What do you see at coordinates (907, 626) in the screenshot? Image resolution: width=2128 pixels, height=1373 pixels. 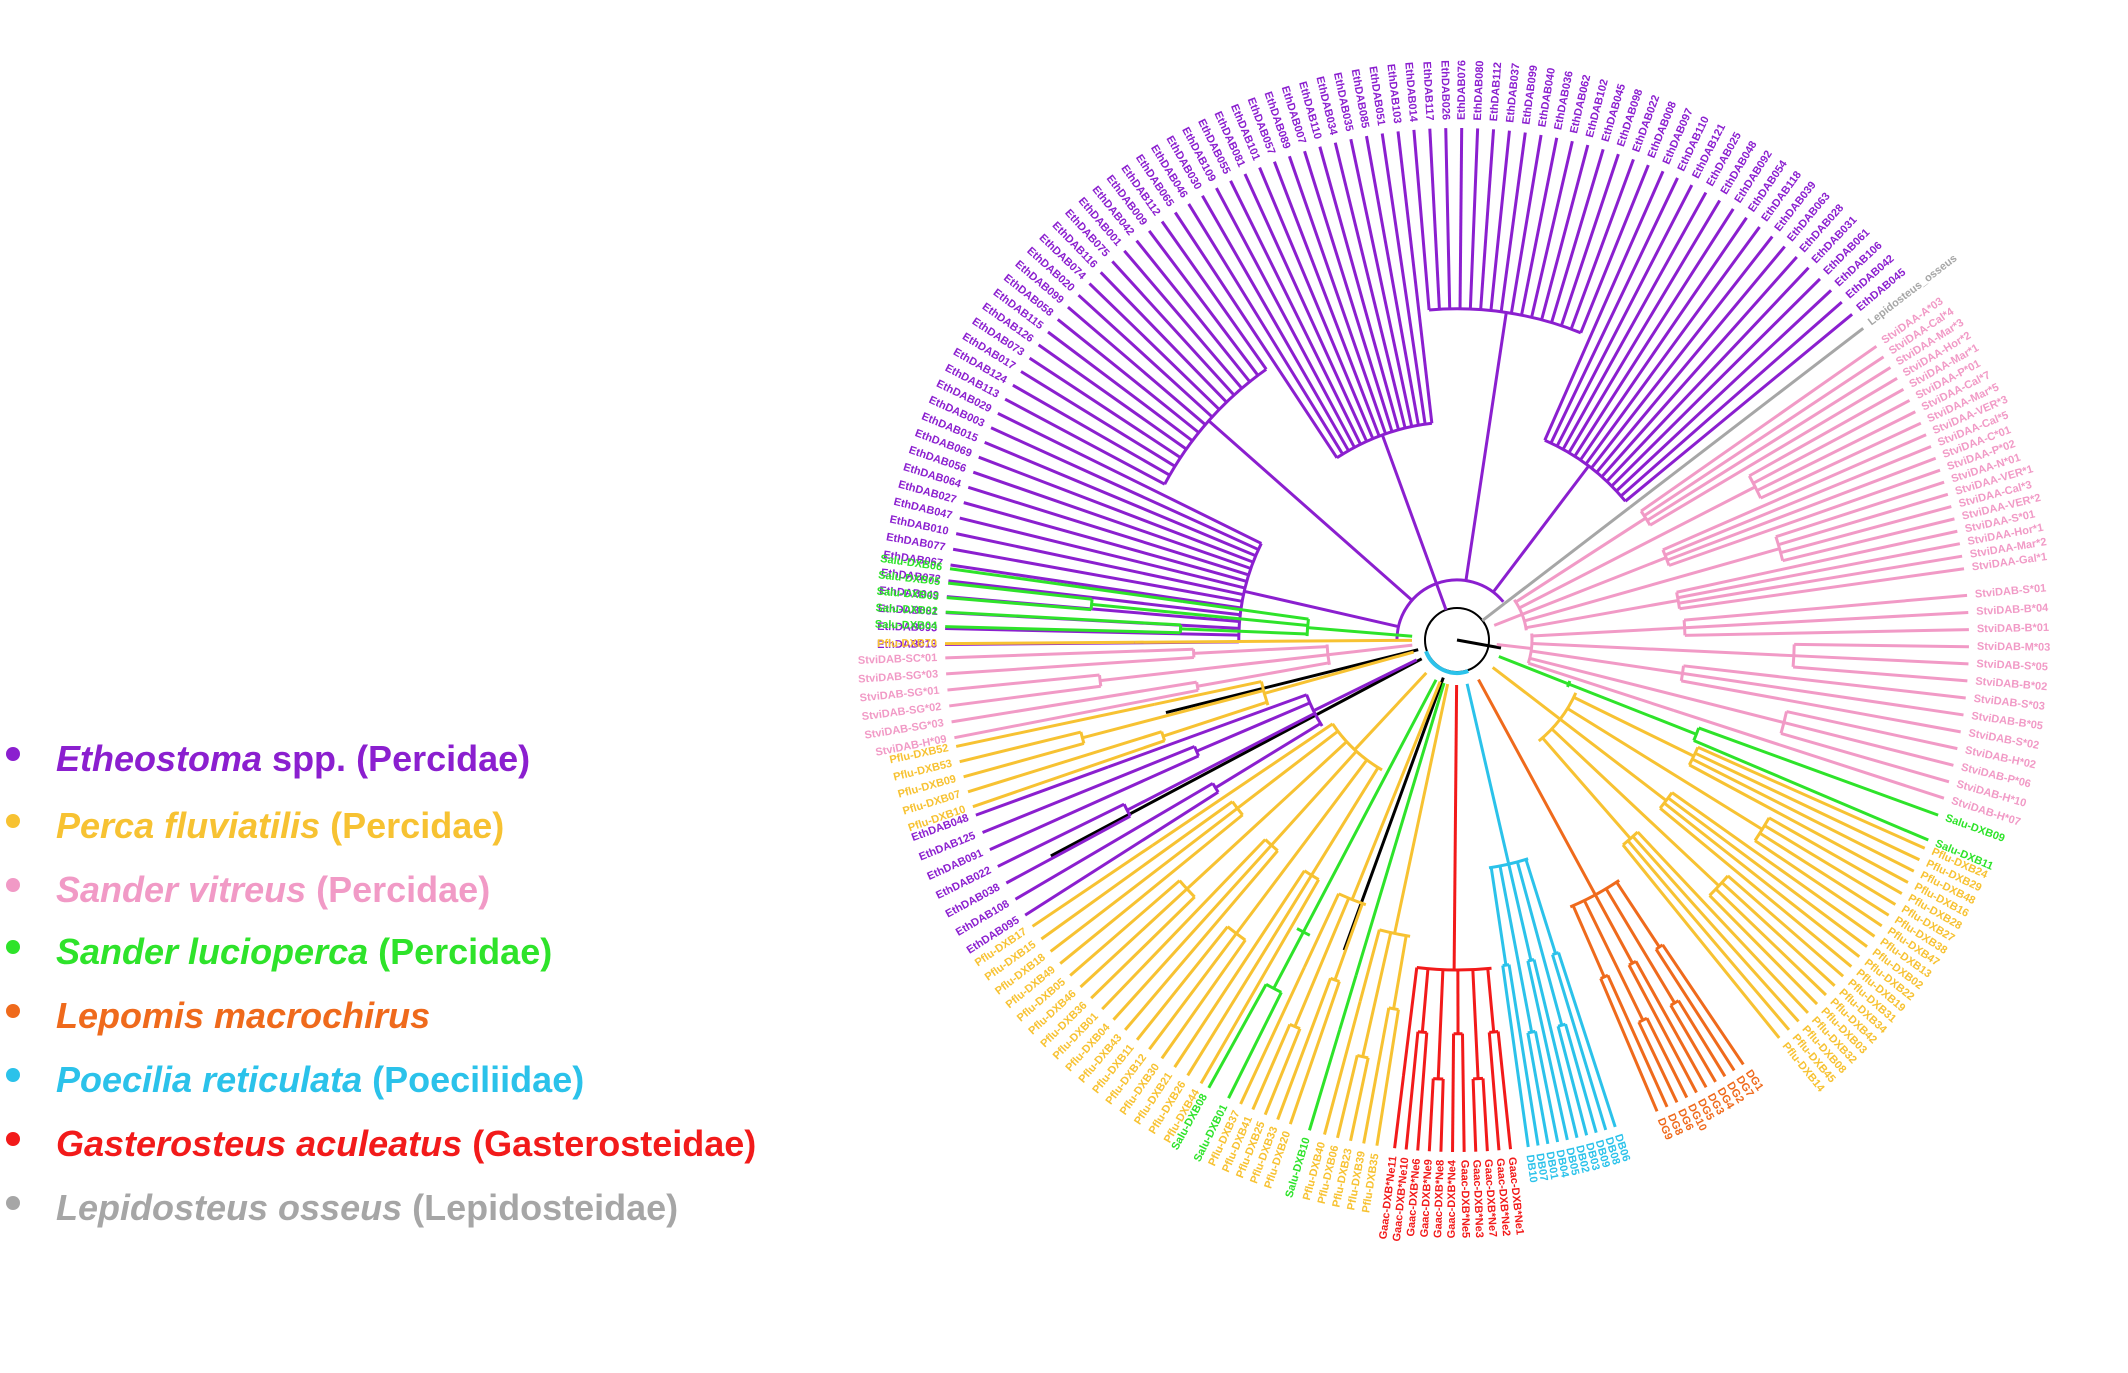 I see `tip-label: Salu-DXB04` at bounding box center [907, 626].